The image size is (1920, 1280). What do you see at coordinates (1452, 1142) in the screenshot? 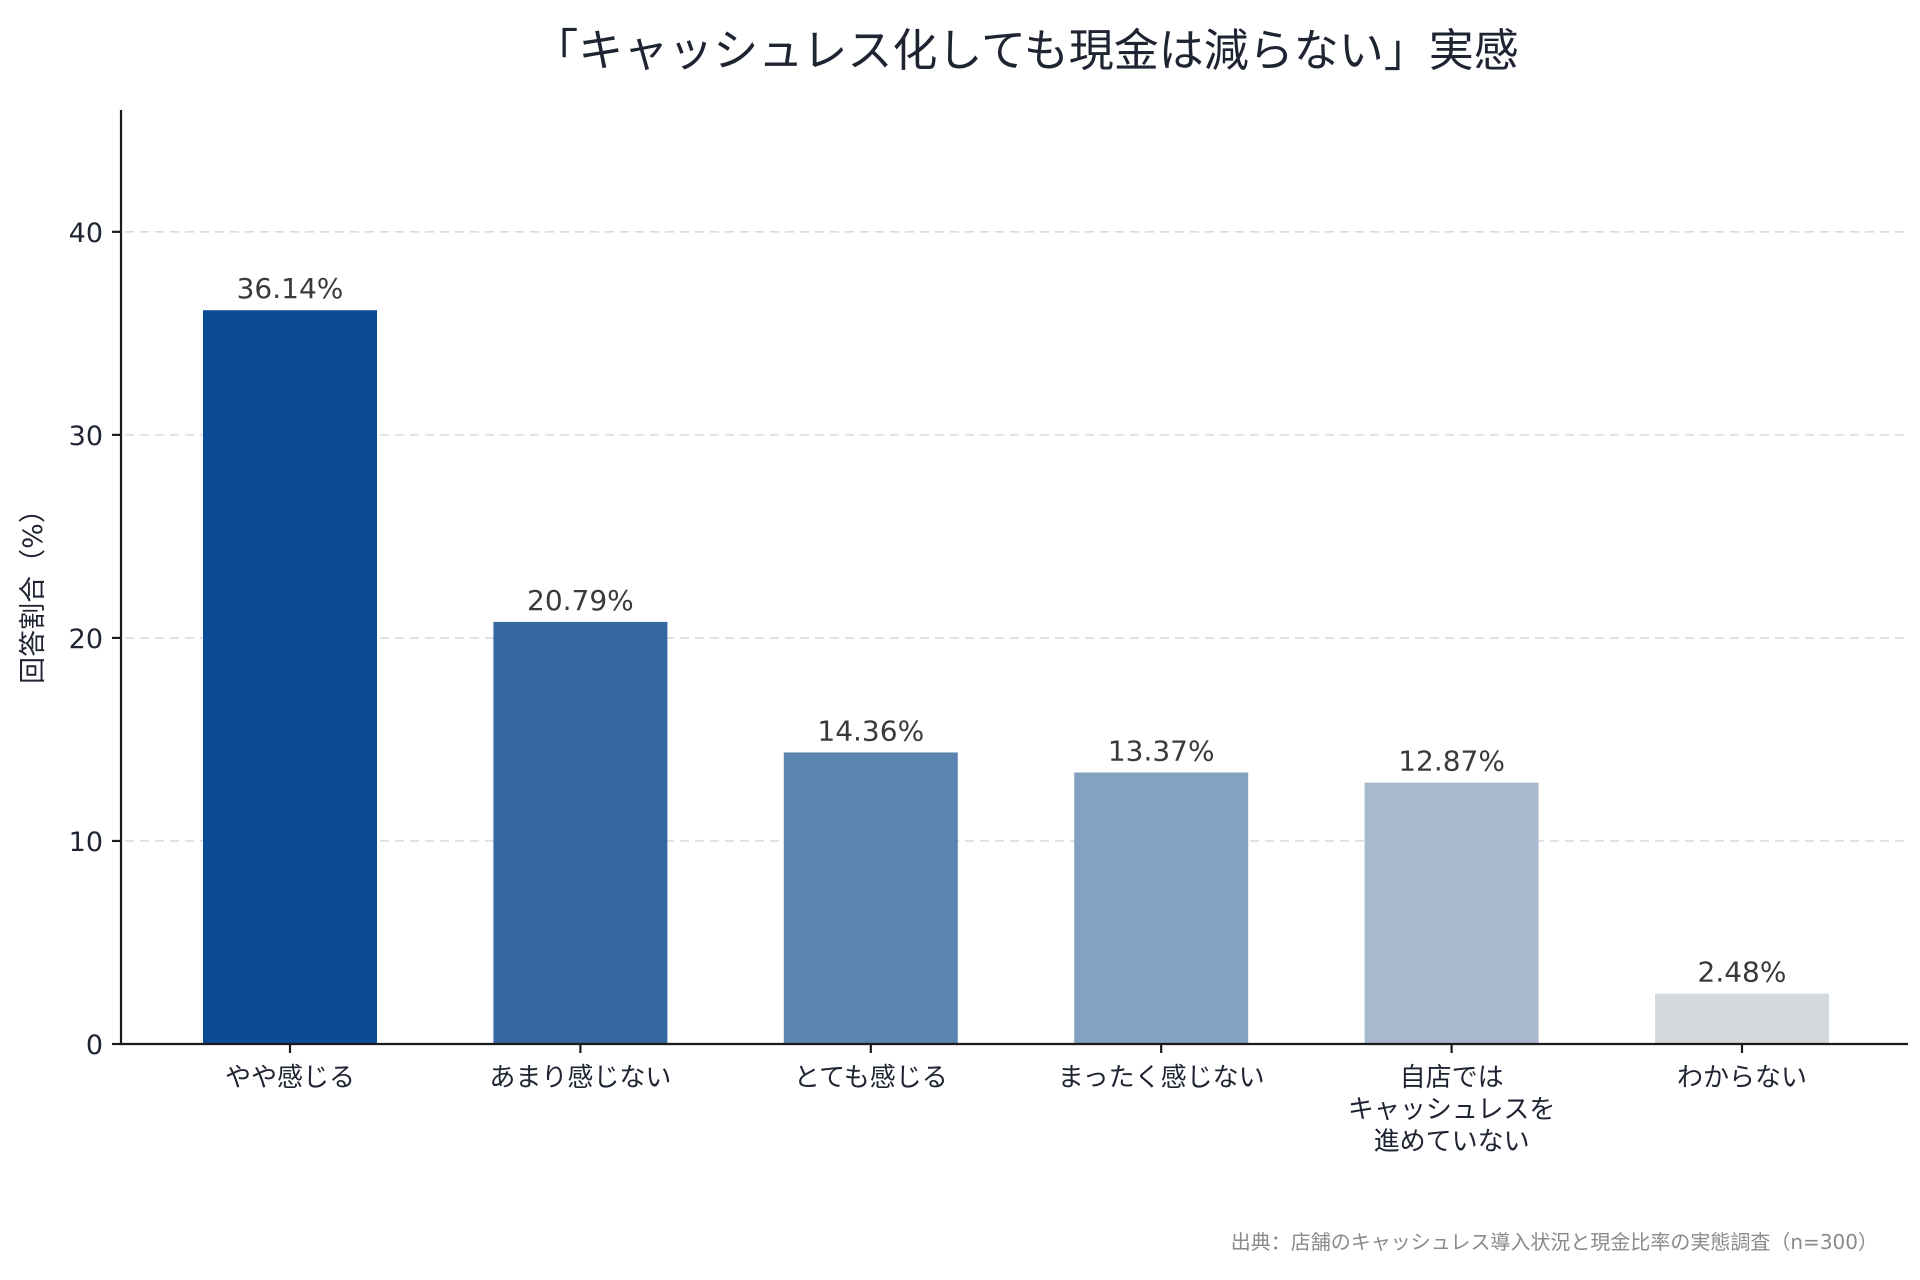
I see `x-tick-label-4-line-2: 進めていない` at bounding box center [1452, 1142].